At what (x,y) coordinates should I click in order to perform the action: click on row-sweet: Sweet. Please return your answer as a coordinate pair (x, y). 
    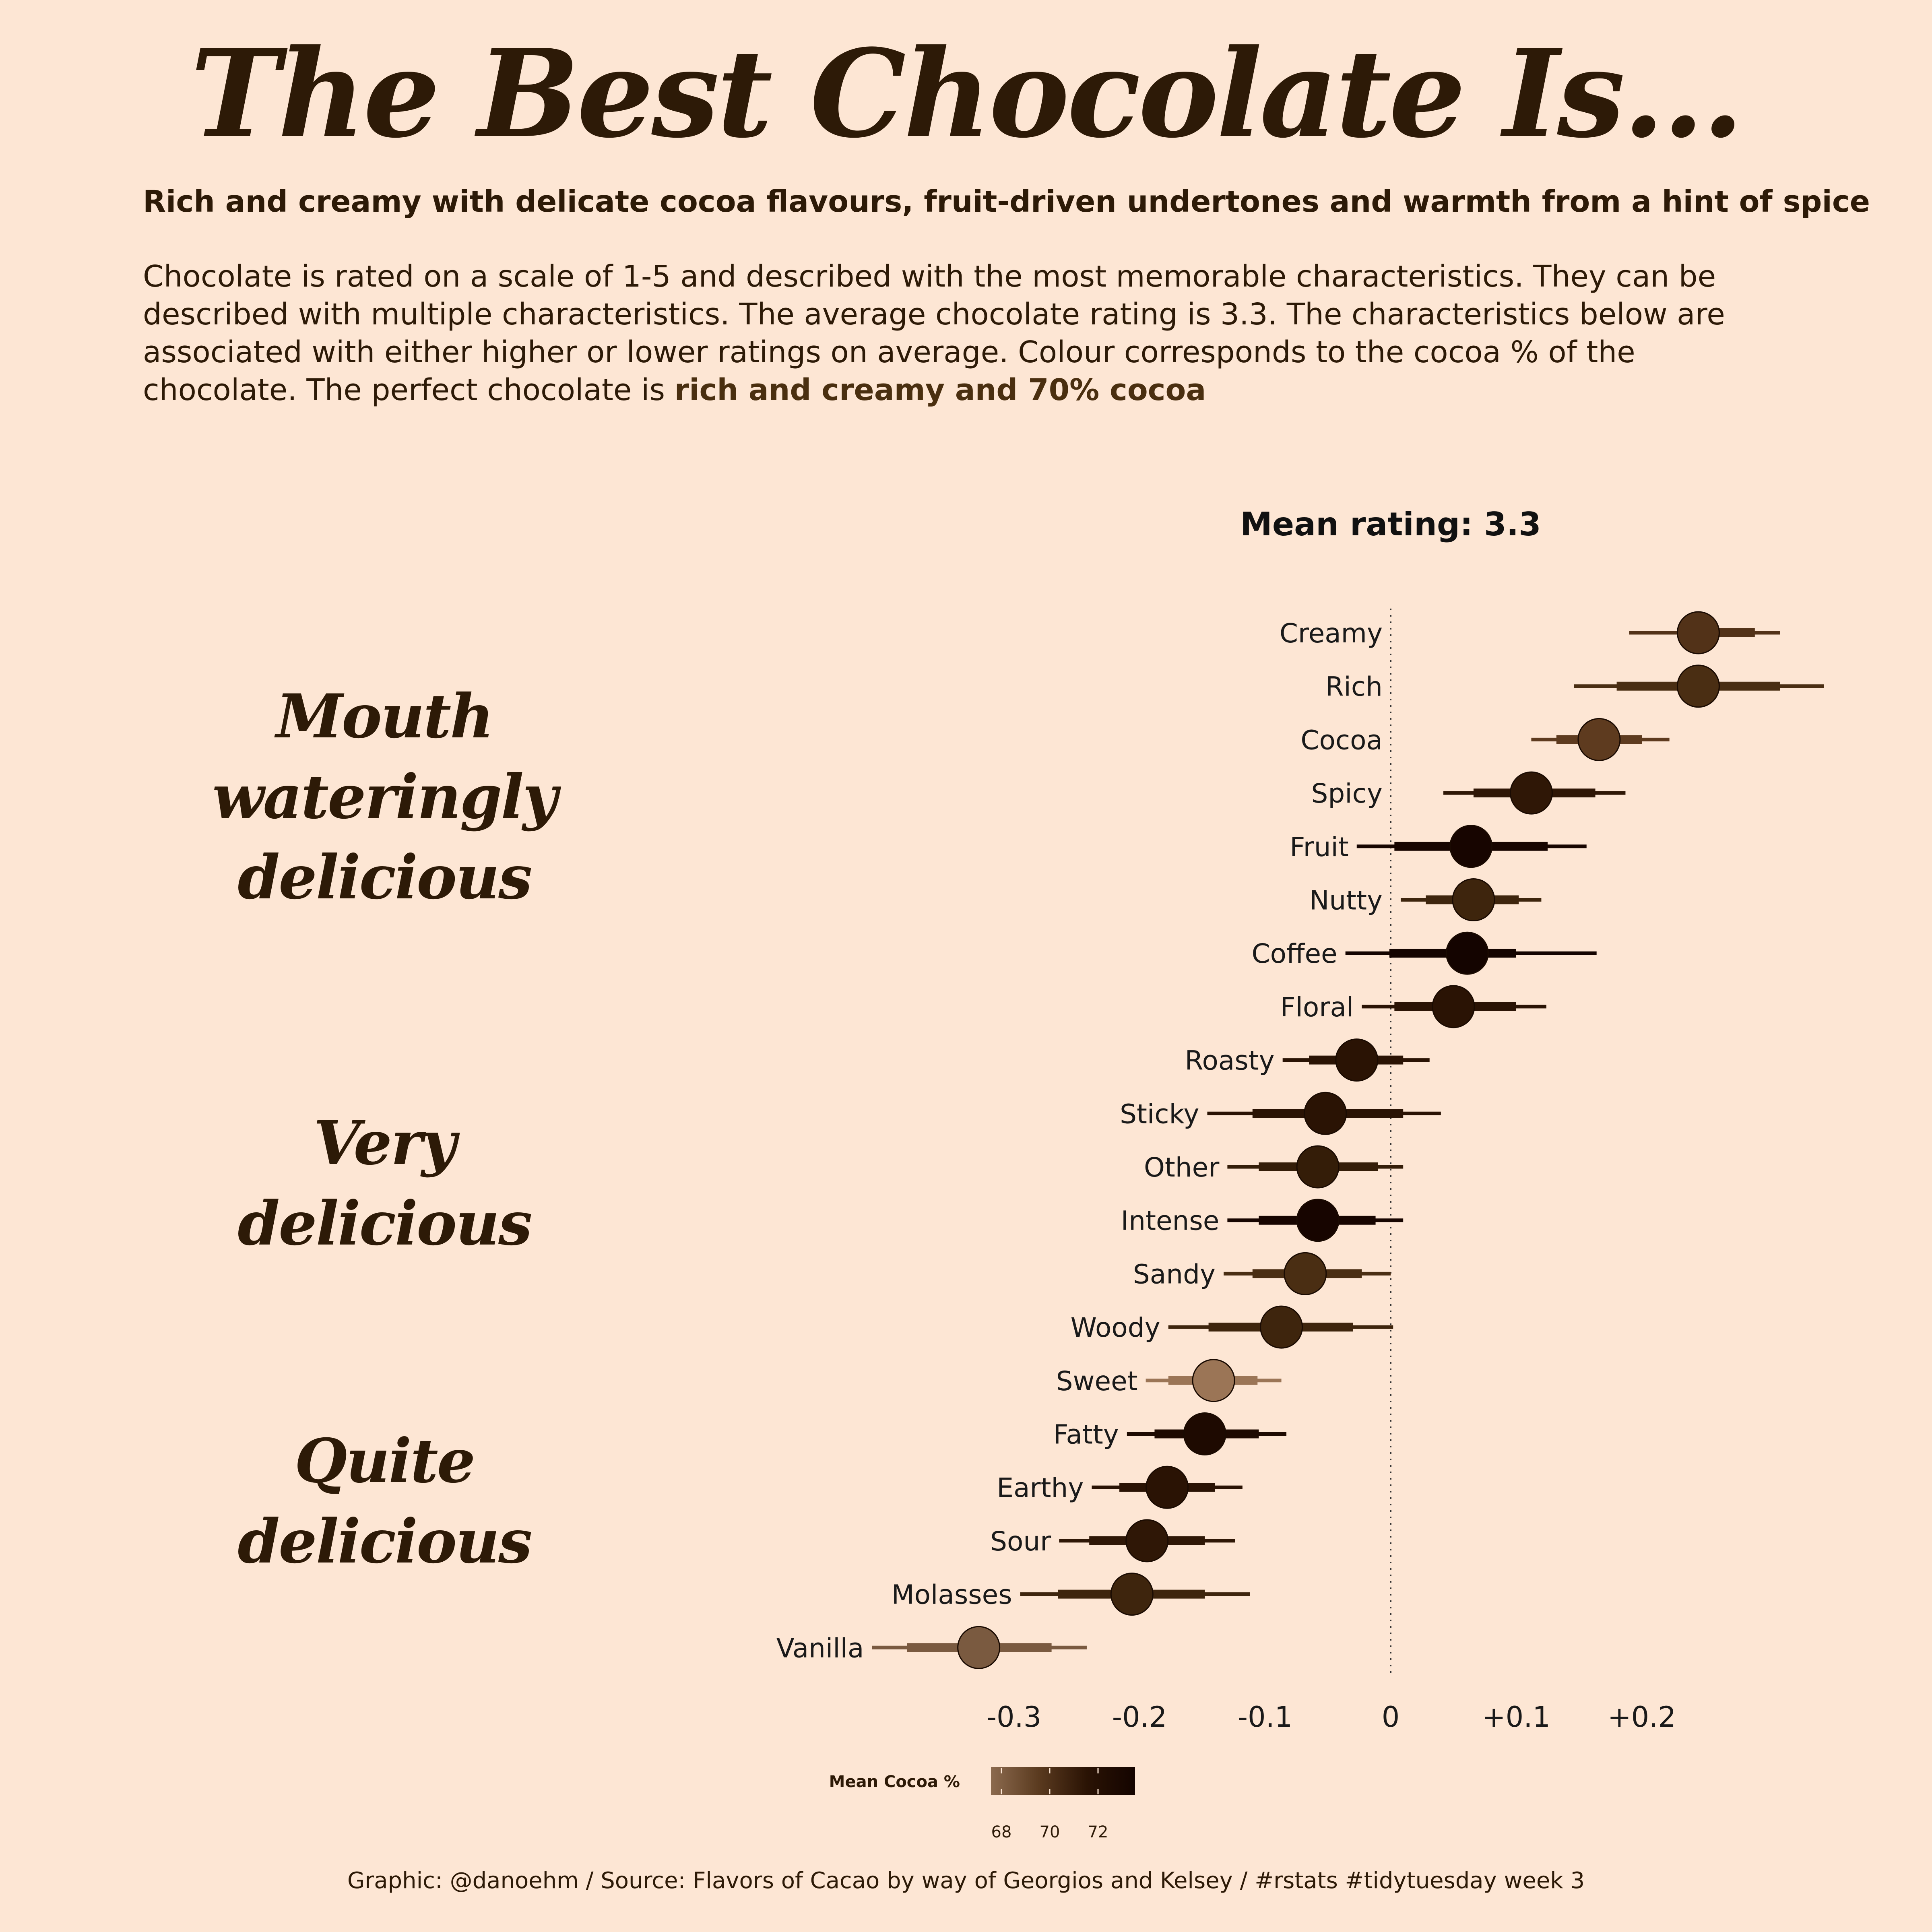
    Looking at the image, I should click on (1169, 1380).